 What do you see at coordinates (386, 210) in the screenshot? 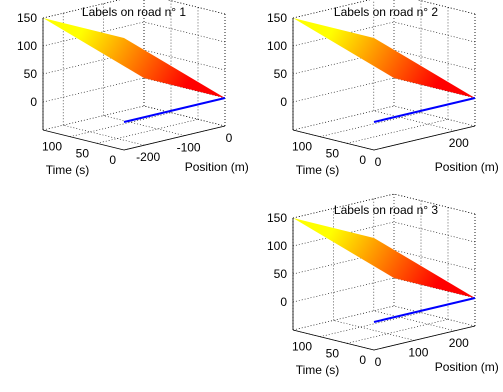
I see `chart-title: Labels on road n° 3` at bounding box center [386, 210].